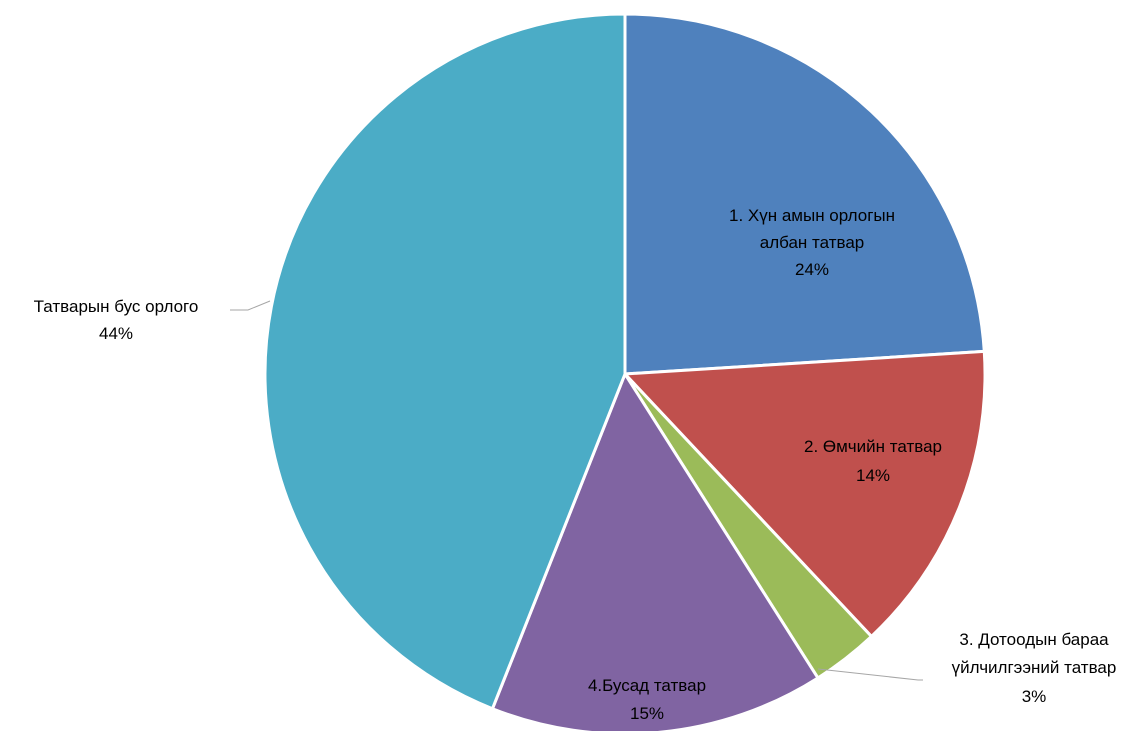 This screenshot has height=731, width=1145. I want to click on data-label-slice-5: Татварын бус орлого 44%, so click(116, 320).